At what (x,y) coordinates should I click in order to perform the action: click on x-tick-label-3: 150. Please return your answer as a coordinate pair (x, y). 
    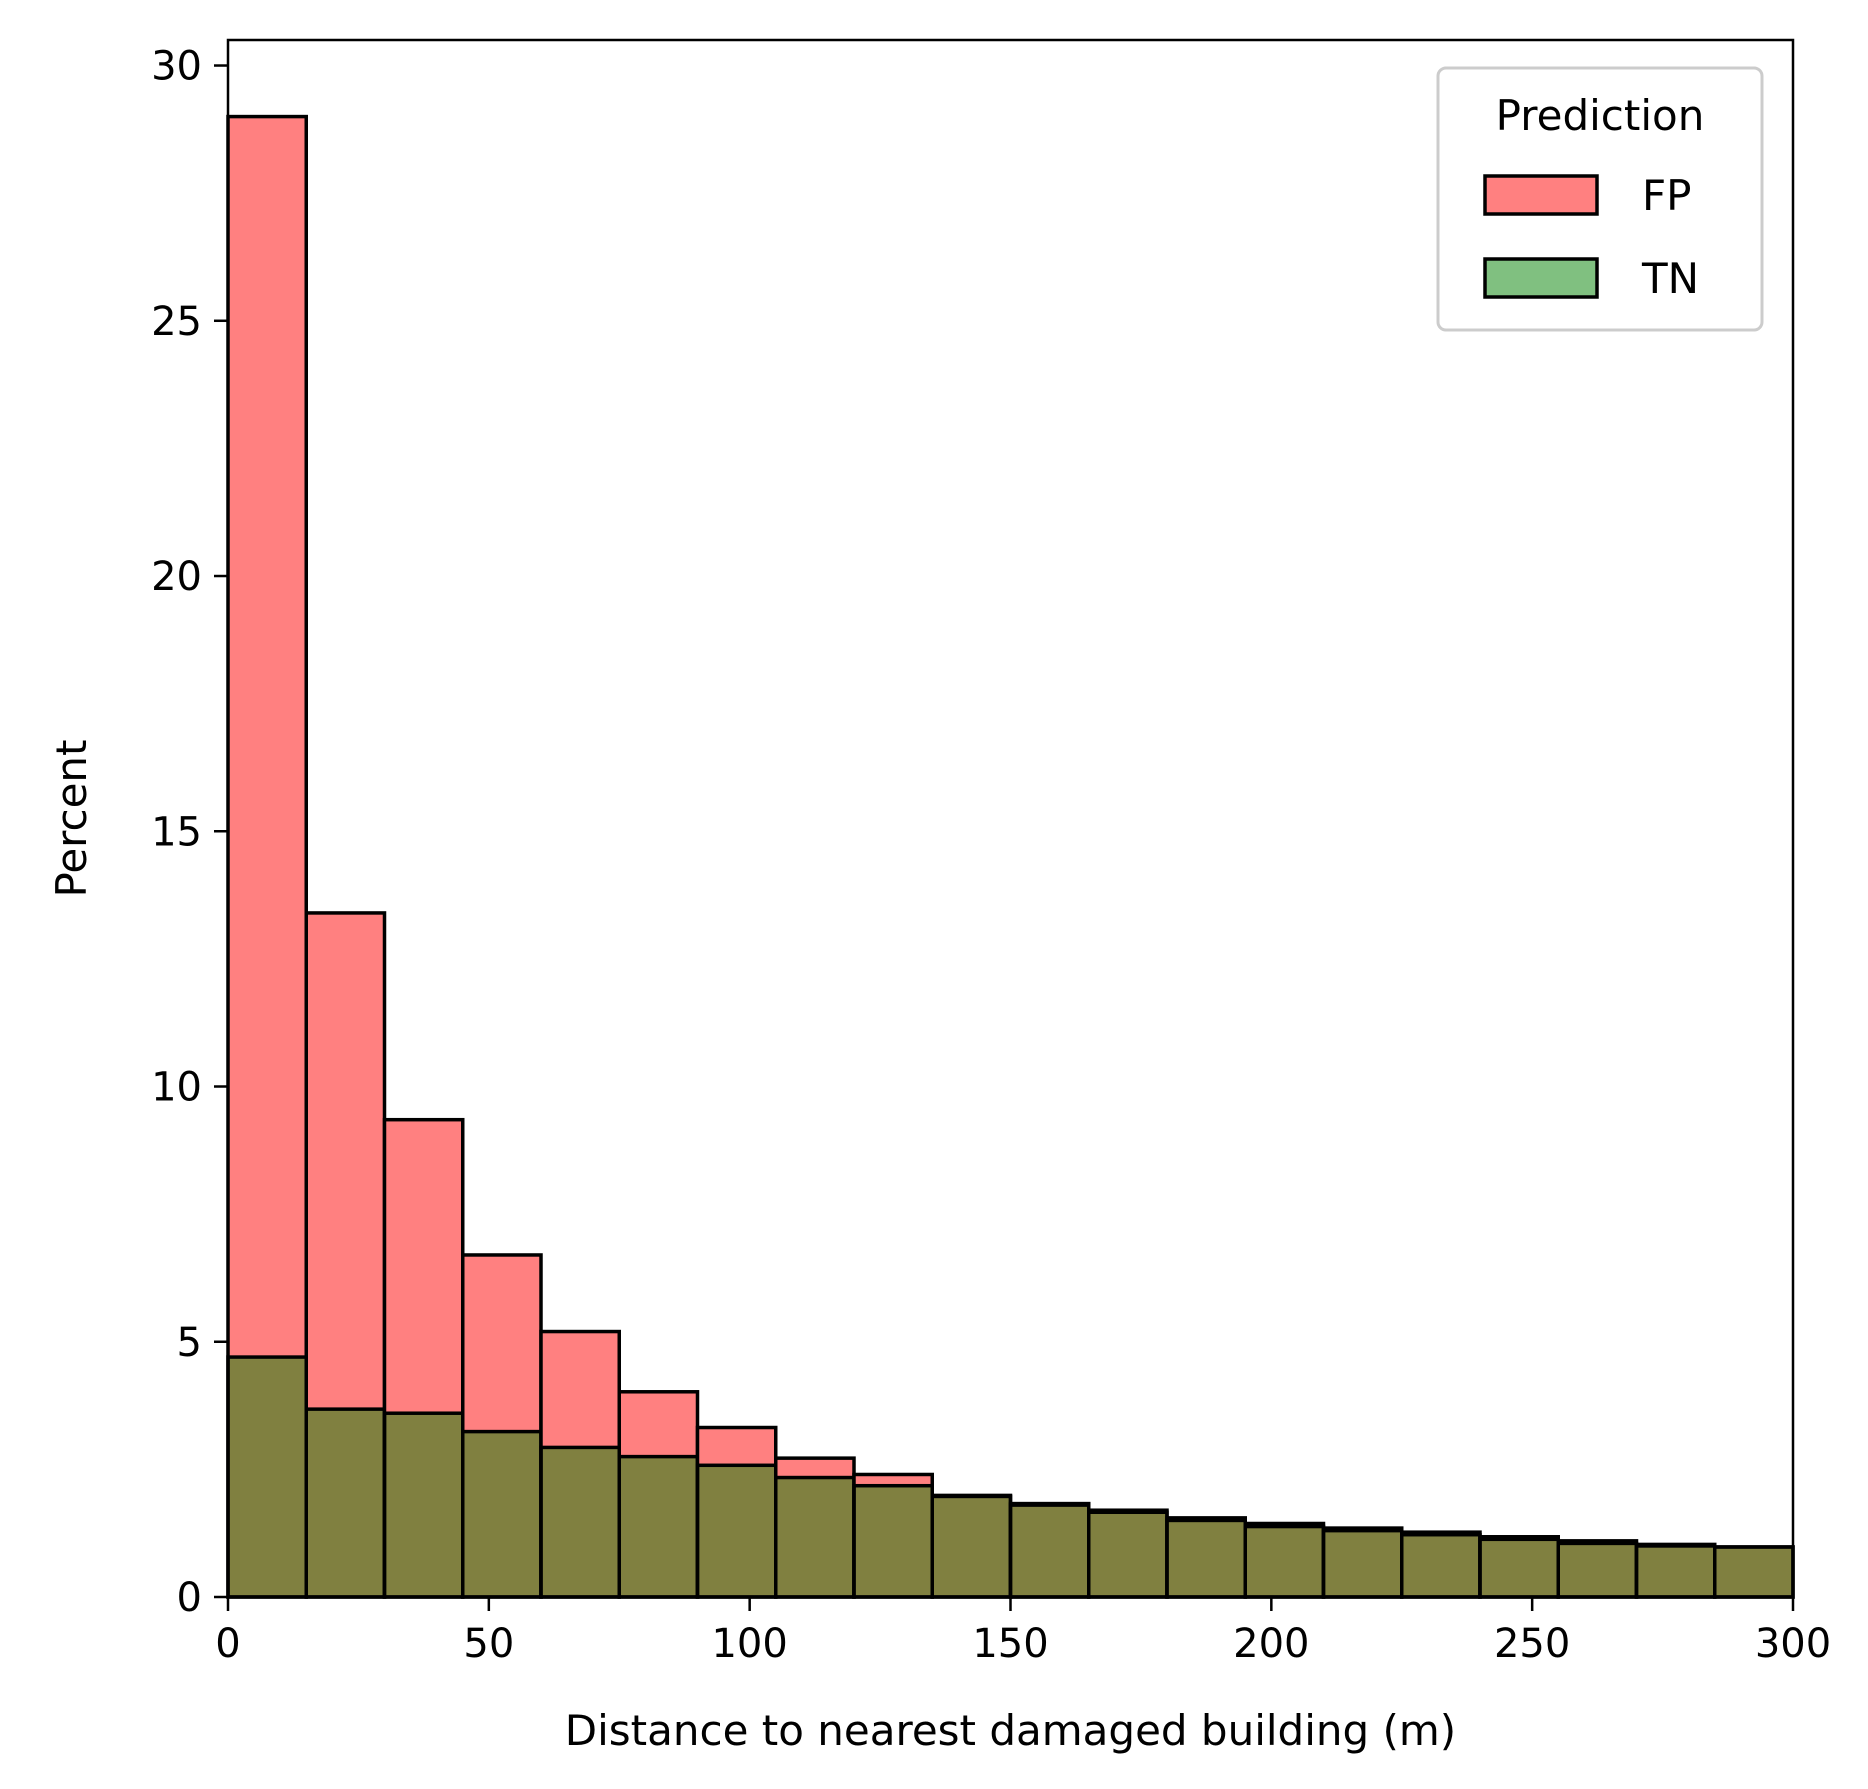
    Looking at the image, I should click on (1010, 1644).